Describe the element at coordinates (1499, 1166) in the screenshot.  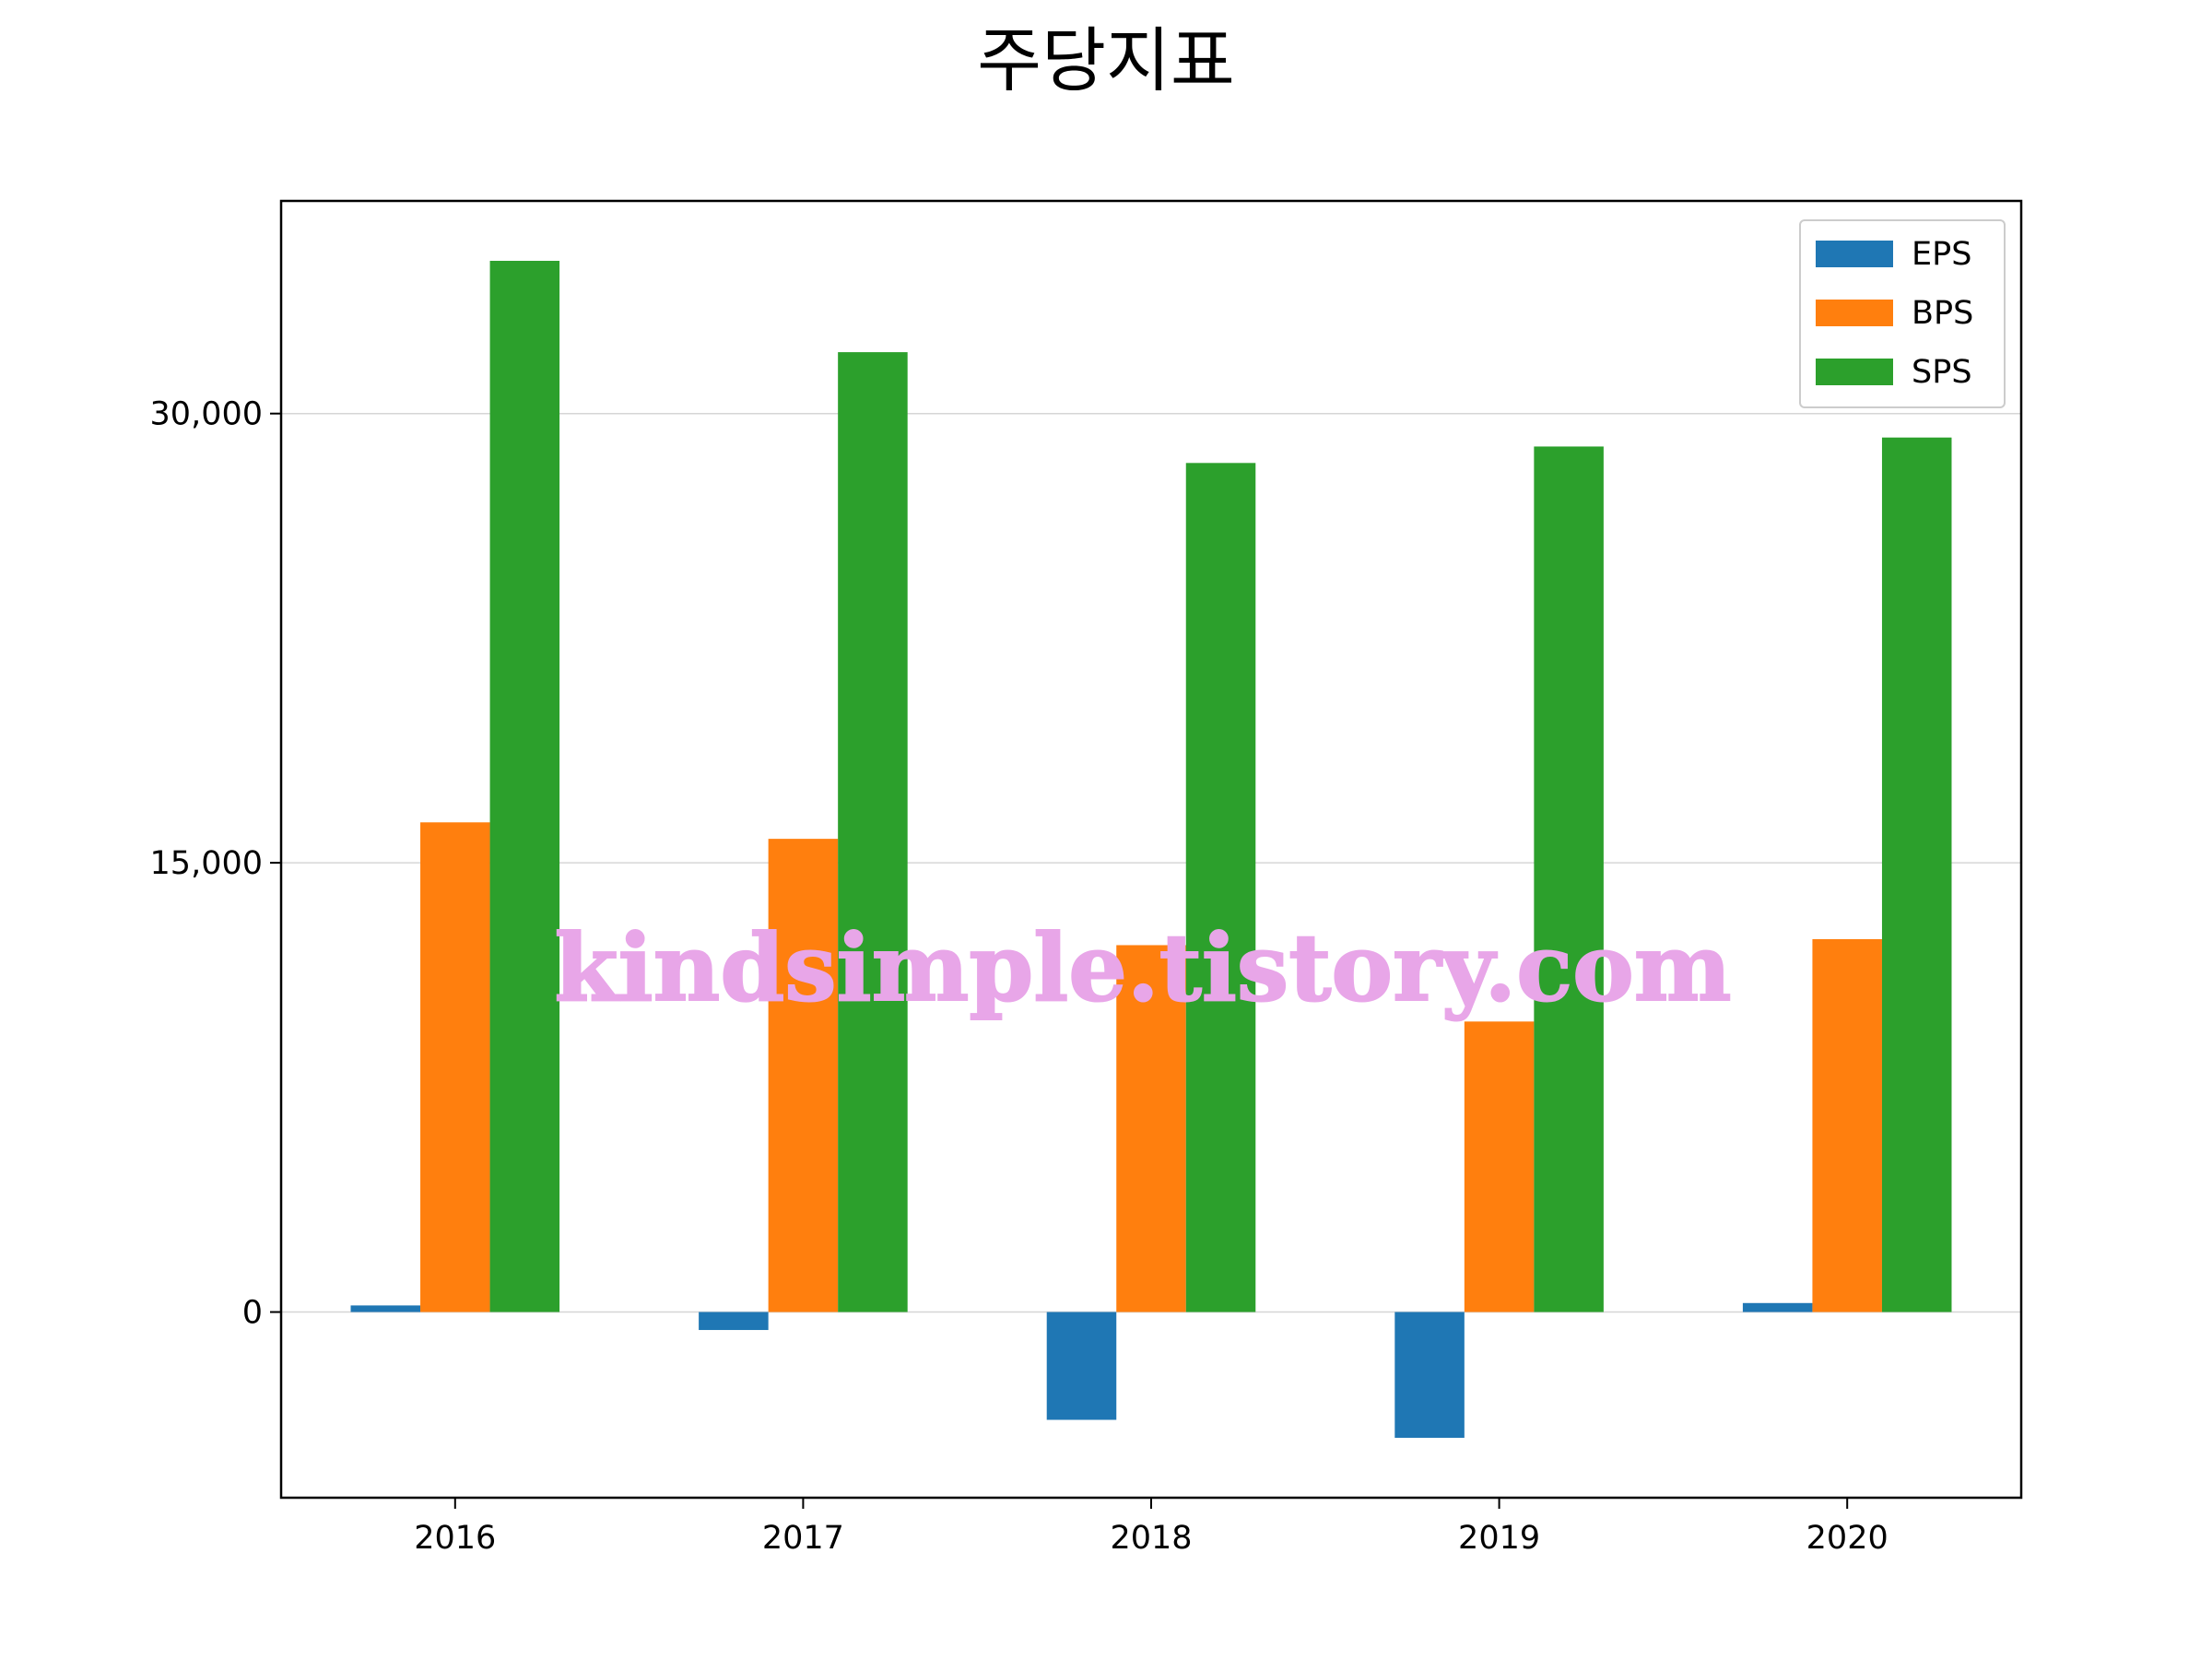
I see `bar-bps-2019` at that location.